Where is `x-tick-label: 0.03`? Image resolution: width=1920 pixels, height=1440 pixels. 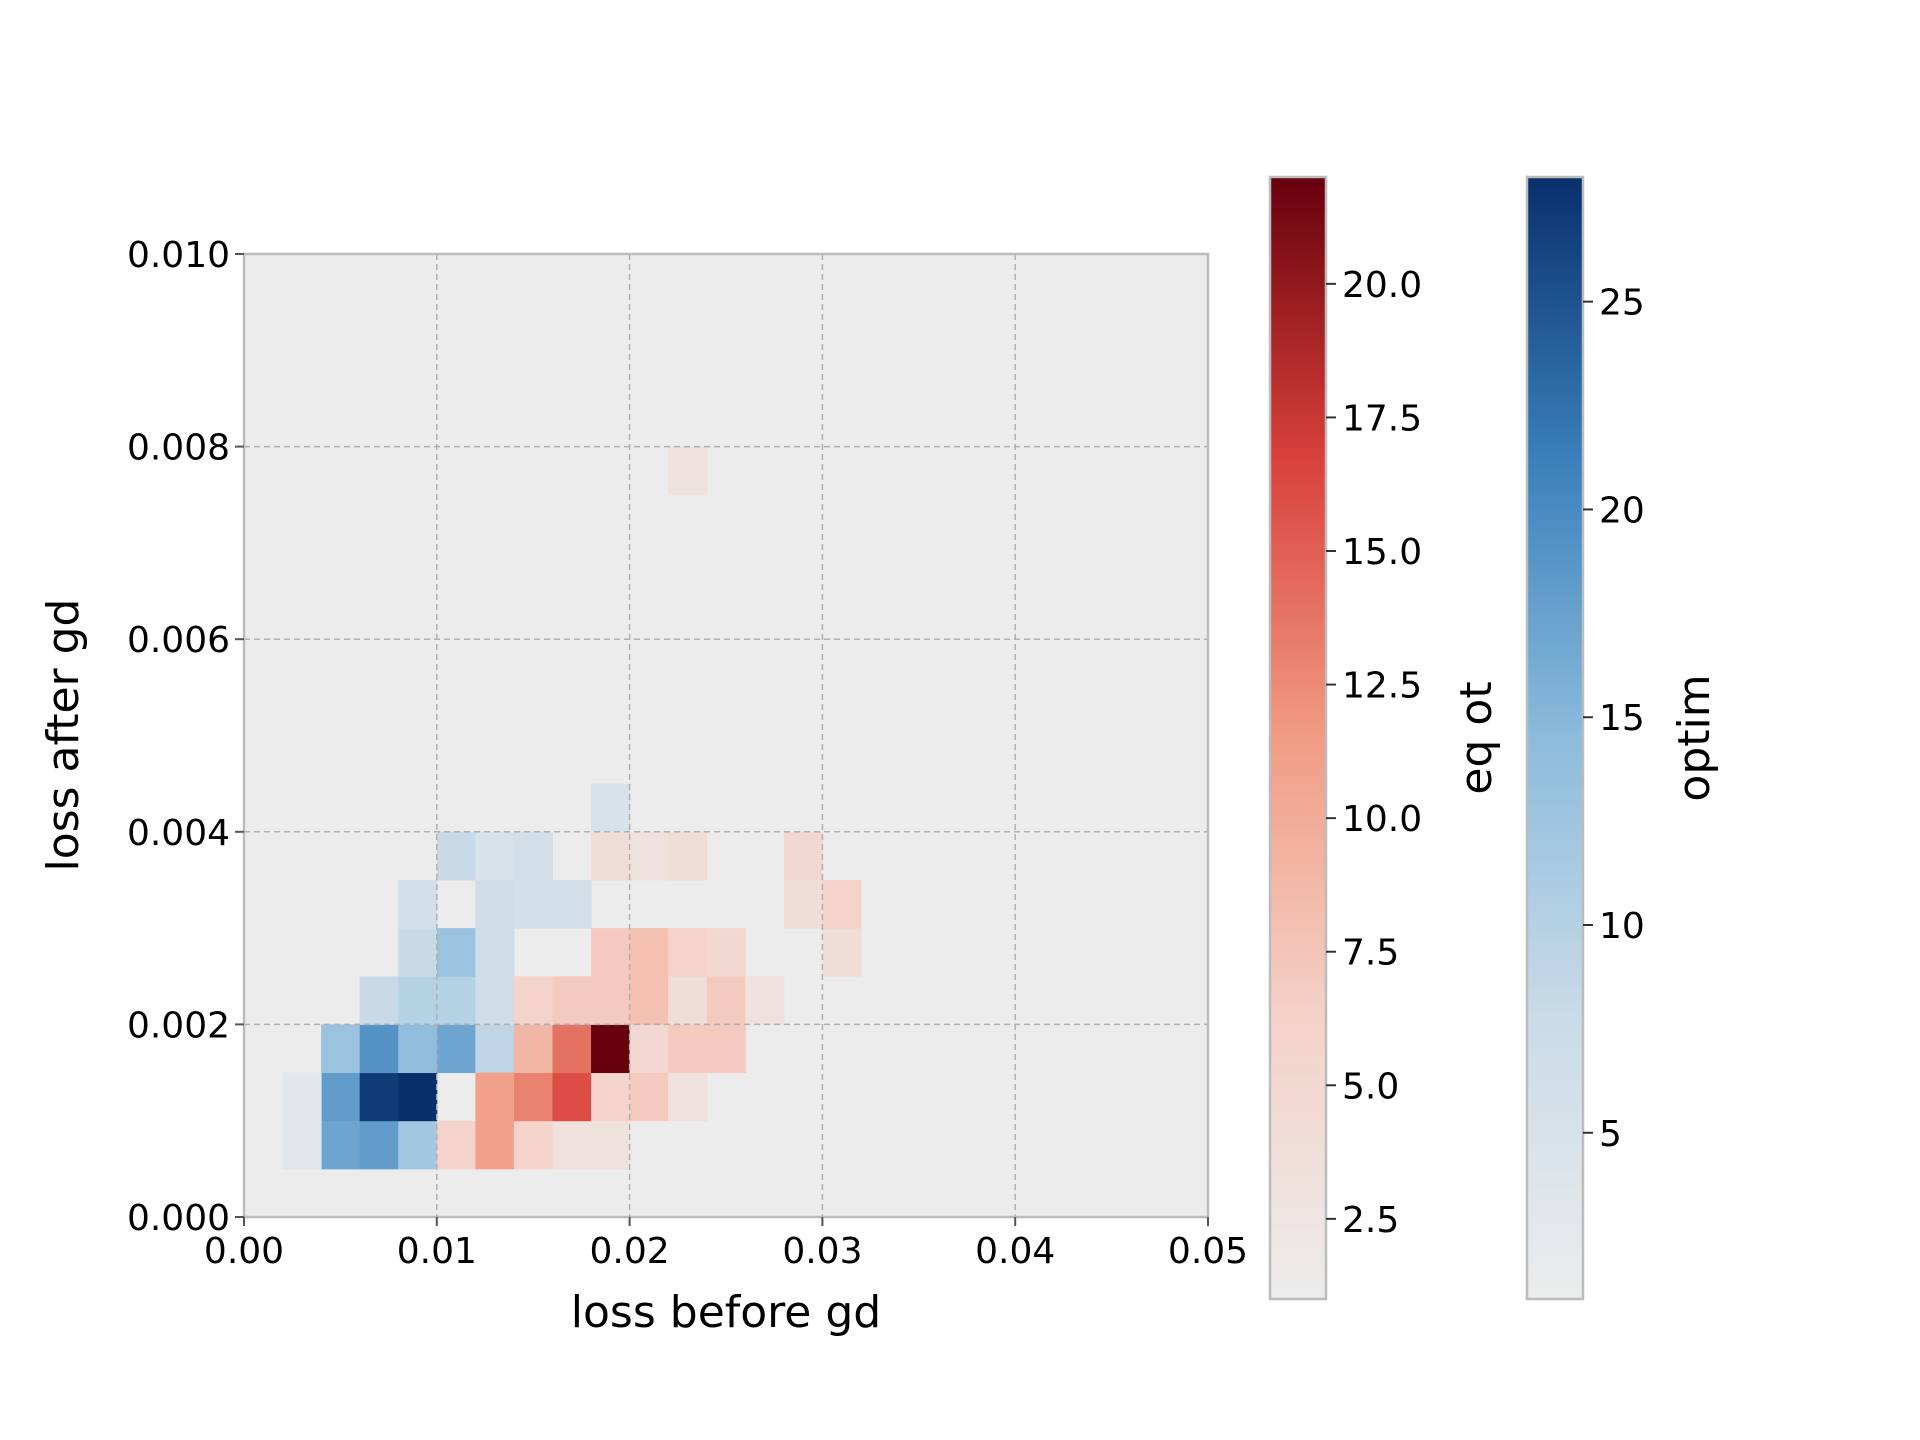
x-tick-label: 0.03 is located at coordinates (822, 1251).